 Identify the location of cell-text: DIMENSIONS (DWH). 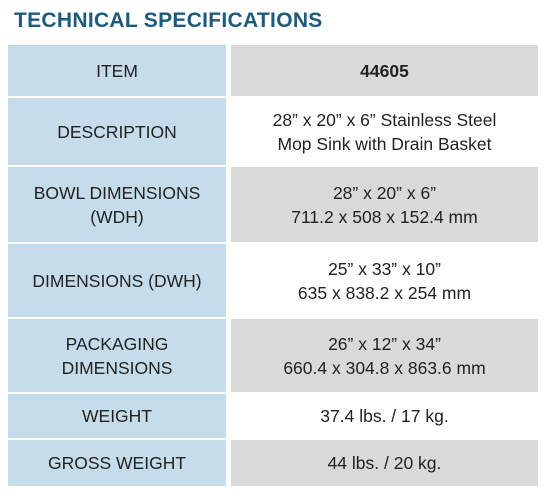
(117, 280).